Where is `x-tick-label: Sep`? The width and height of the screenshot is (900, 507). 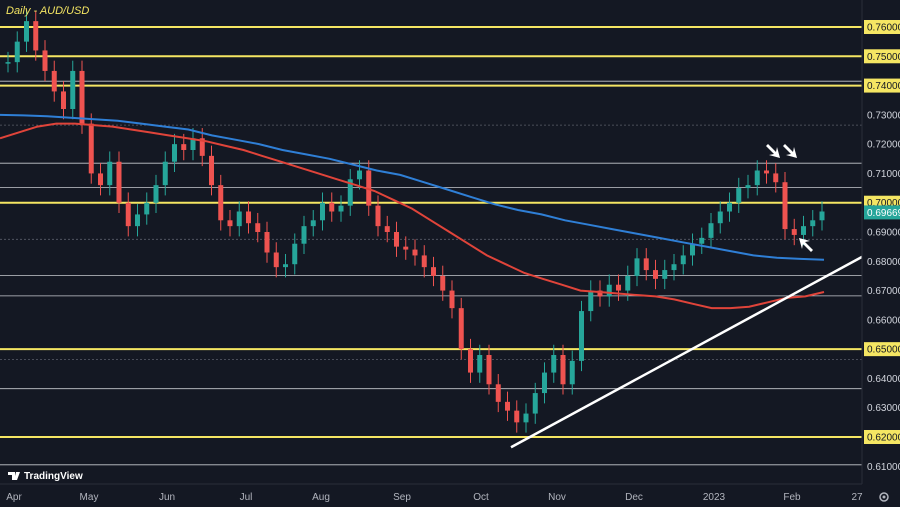 x-tick-label: Sep is located at coordinates (402, 497).